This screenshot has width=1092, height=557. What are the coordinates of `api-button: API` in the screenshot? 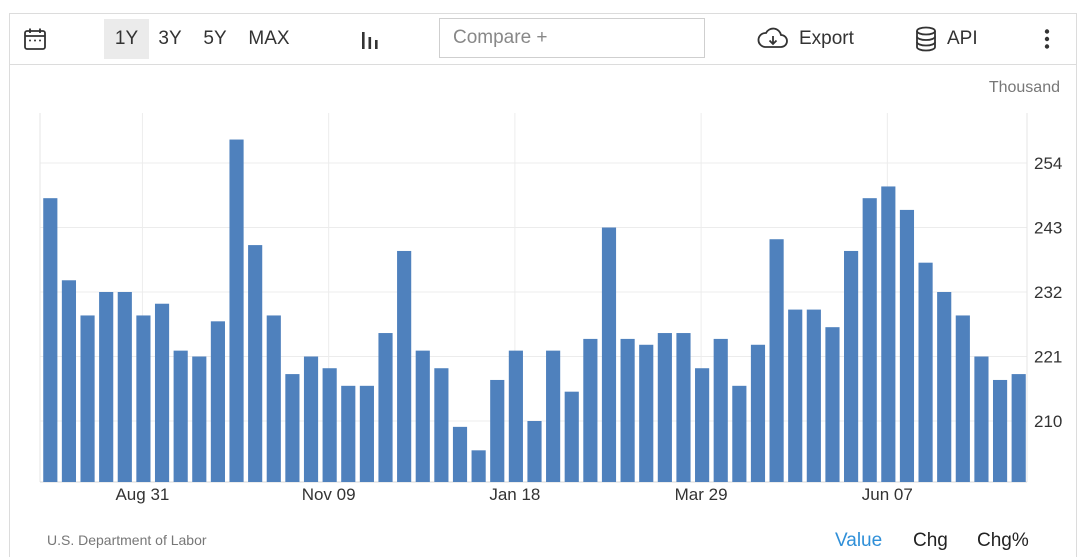 It's located at (946, 39).